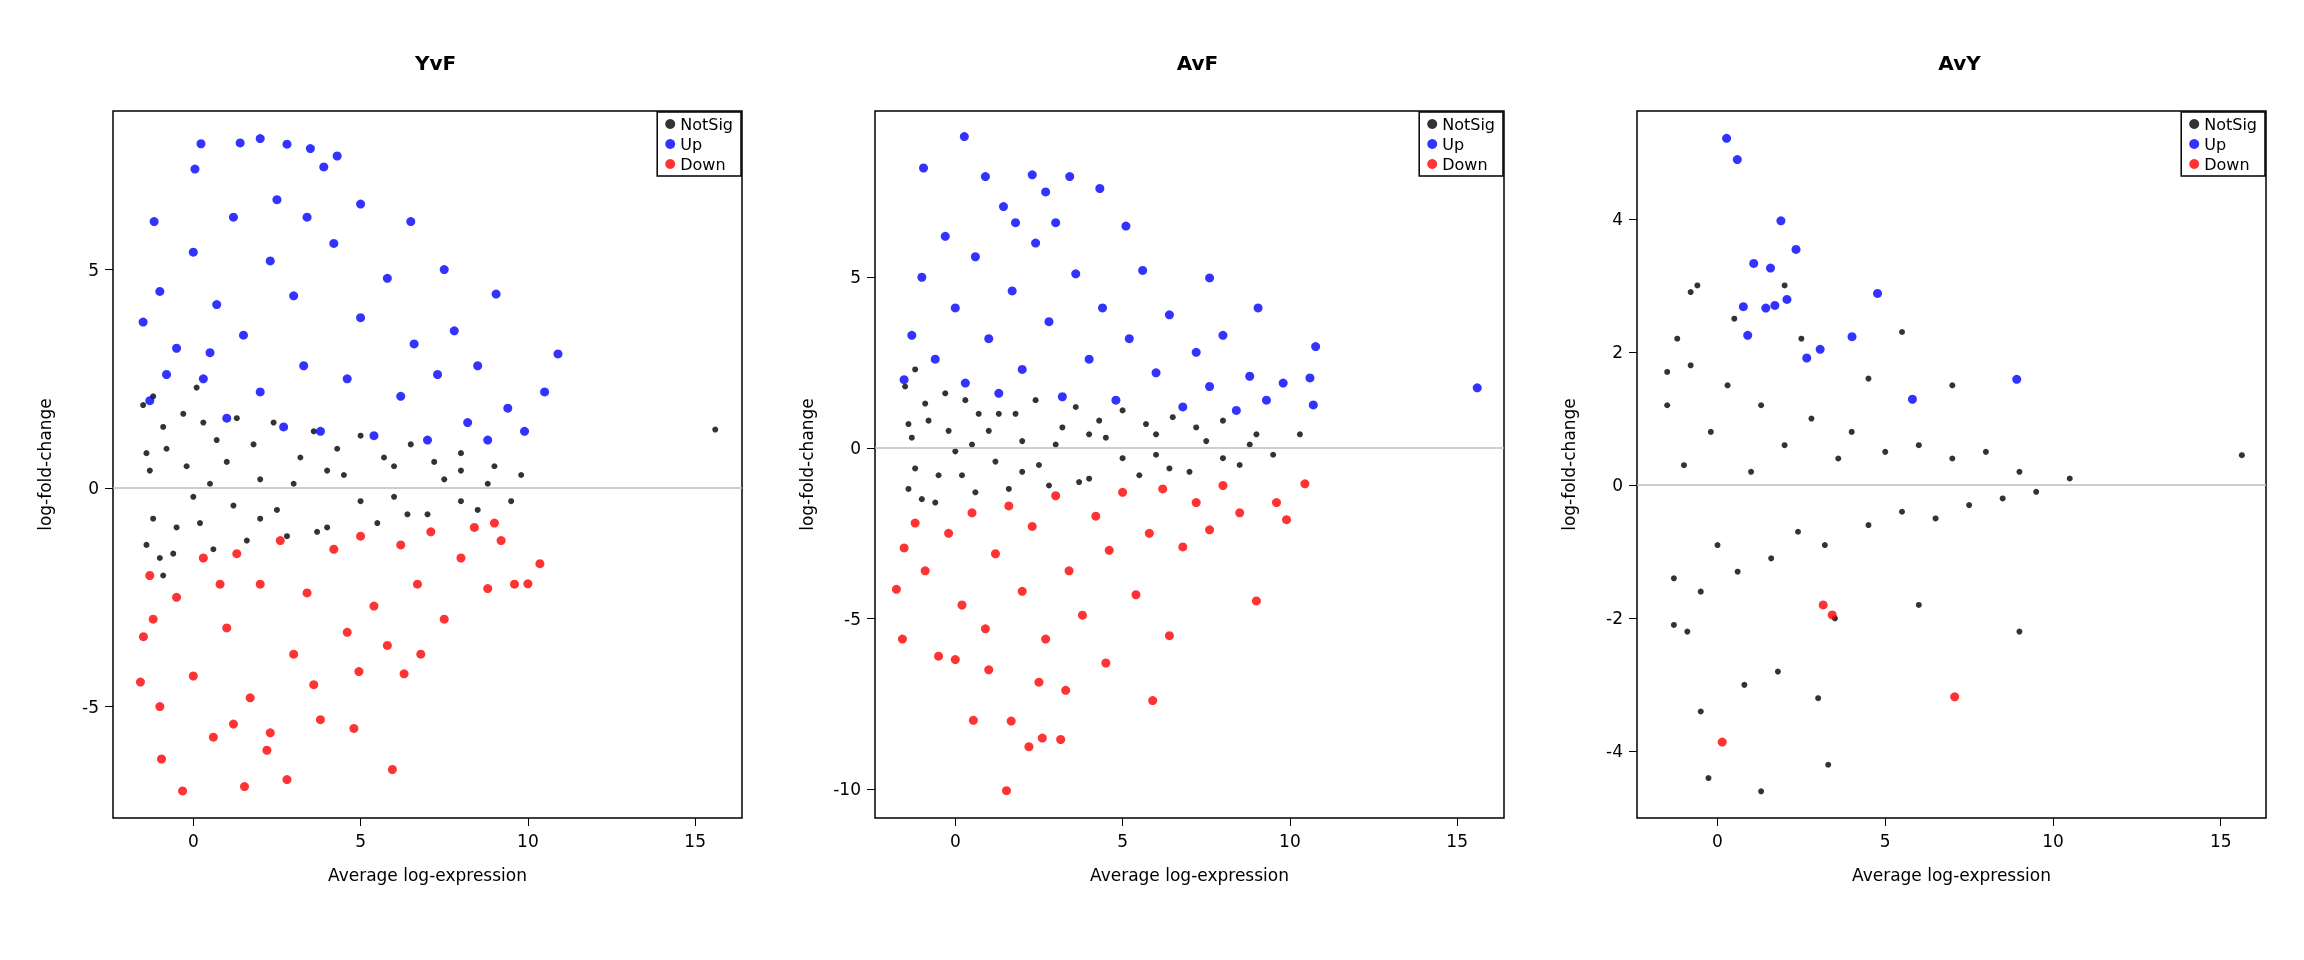 The width and height of the screenshot is (2304, 960). I want to click on legend-label: Down, so click(1465, 164).